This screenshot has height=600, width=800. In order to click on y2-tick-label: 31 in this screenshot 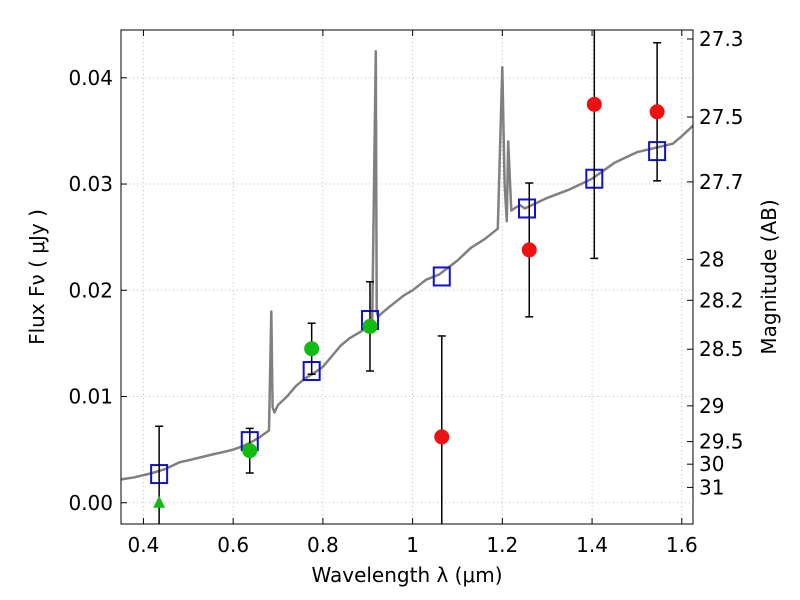, I will do `click(711, 487)`.